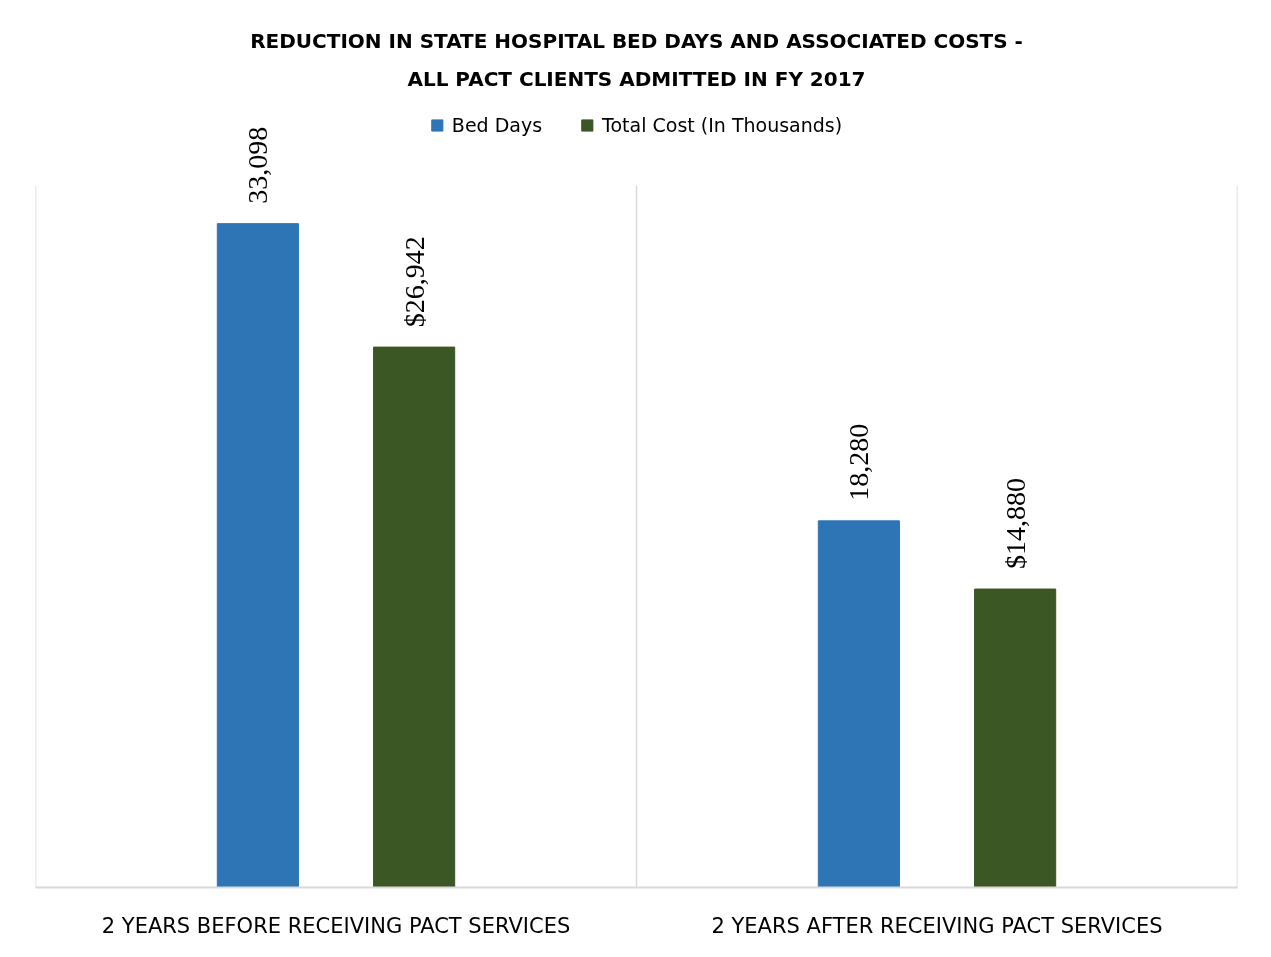 Image resolution: width=1271 pixels, height=957 pixels. What do you see at coordinates (336, 925) in the screenshot?
I see `x-tick-label: 2 YEARS BEFORE RECEIVING PACT SERVICES` at bounding box center [336, 925].